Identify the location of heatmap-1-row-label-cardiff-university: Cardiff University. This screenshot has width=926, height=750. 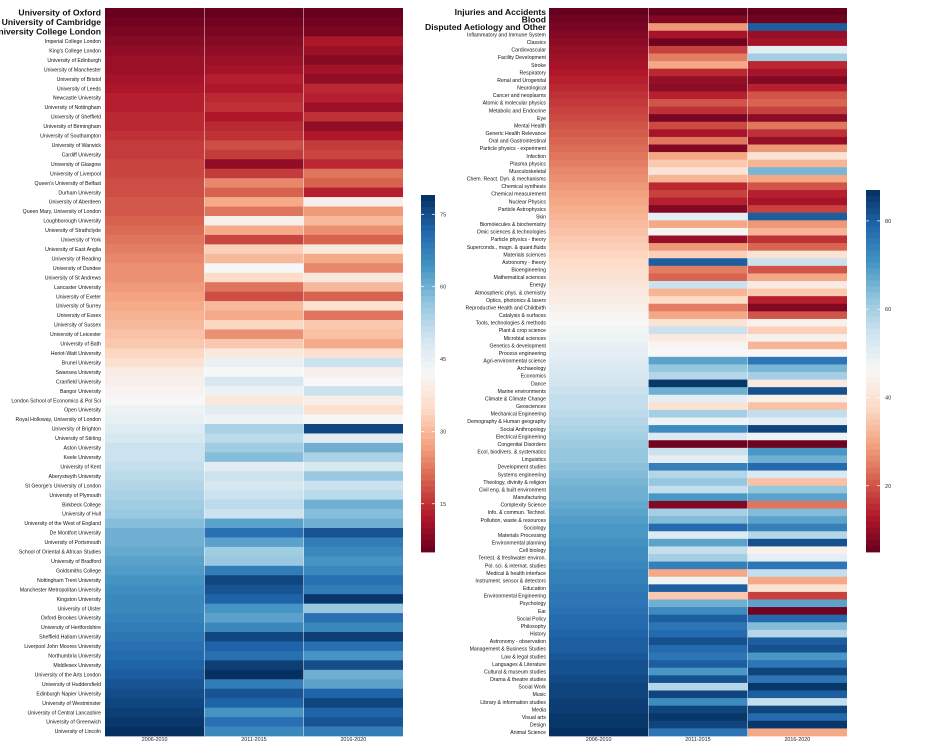
(82, 155).